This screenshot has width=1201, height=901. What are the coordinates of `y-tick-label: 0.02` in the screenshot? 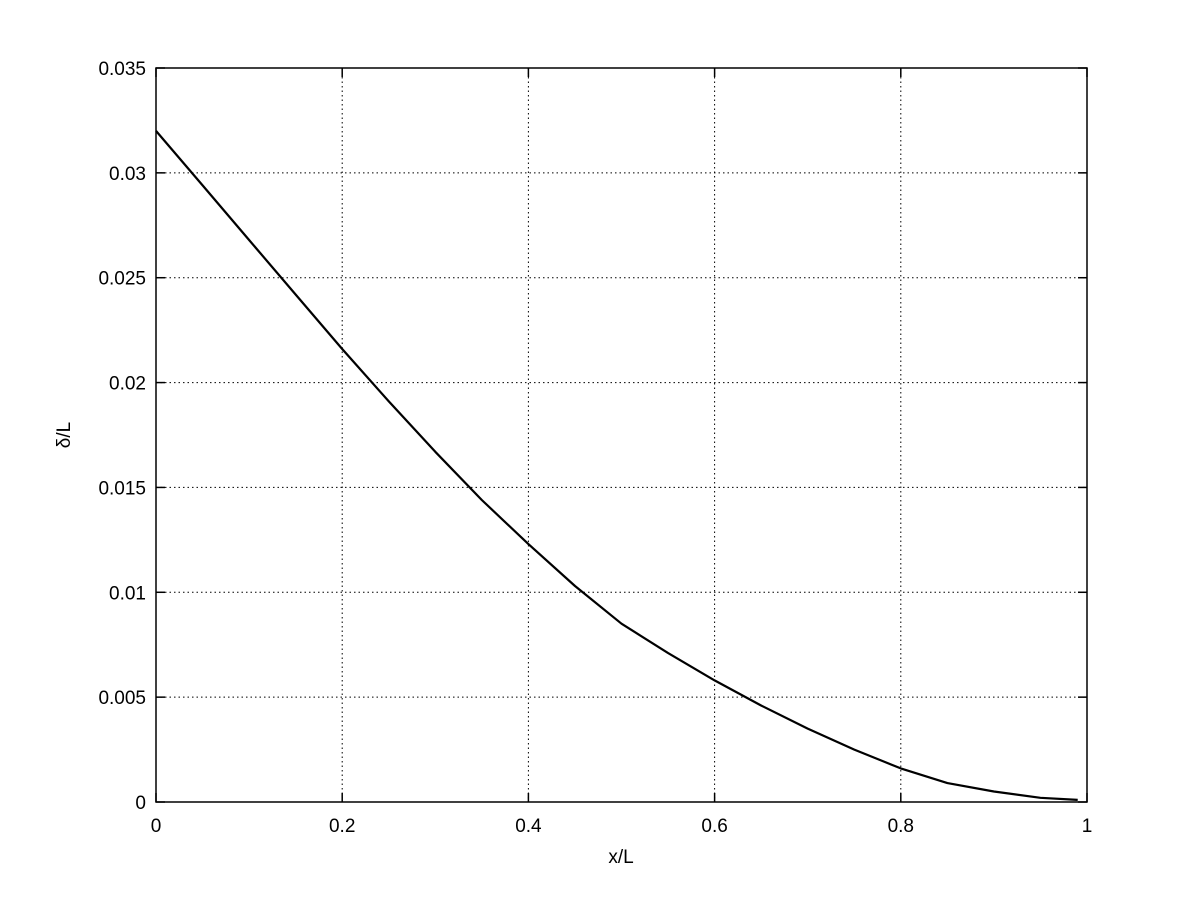 It's located at (127, 384).